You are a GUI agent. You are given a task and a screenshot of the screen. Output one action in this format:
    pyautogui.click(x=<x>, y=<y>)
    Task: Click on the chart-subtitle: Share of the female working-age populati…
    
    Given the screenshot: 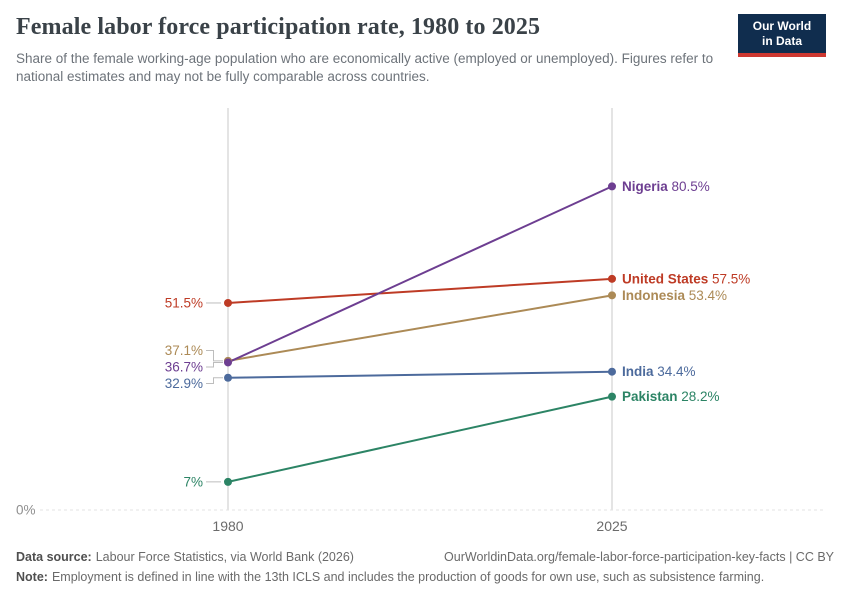 What is the action you would take?
    pyautogui.click(x=365, y=67)
    